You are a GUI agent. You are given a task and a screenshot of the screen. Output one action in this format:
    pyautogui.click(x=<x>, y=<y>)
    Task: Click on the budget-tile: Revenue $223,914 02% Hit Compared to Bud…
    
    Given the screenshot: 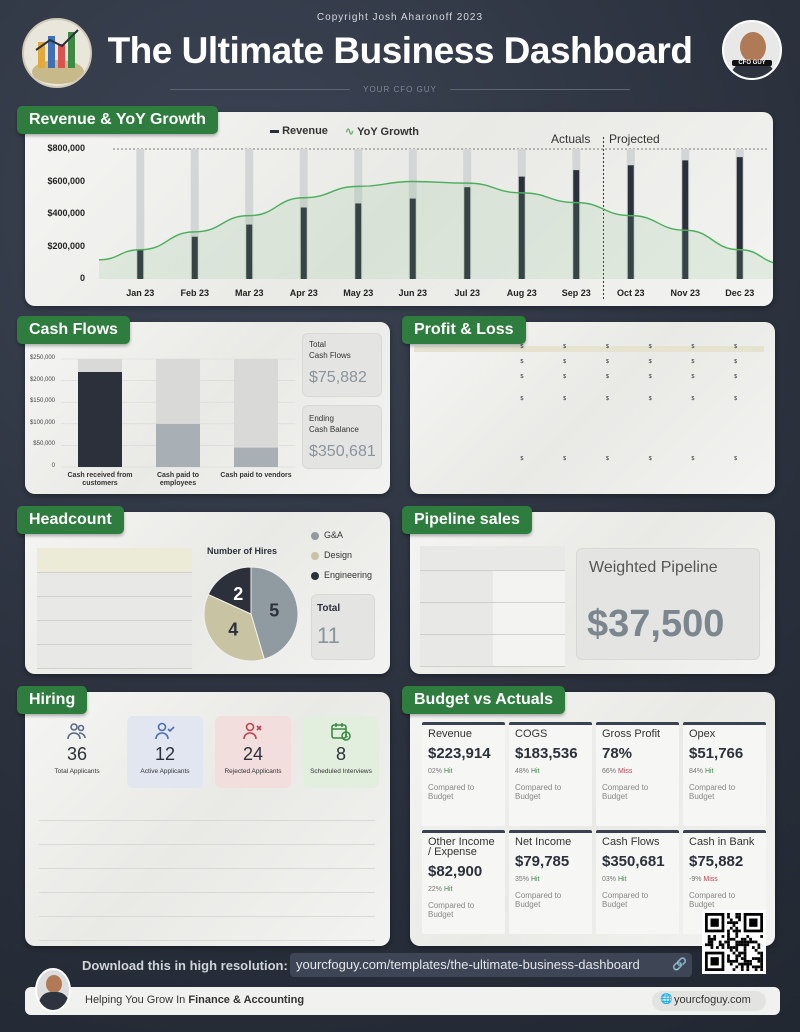 What is the action you would take?
    pyautogui.click(x=463, y=774)
    